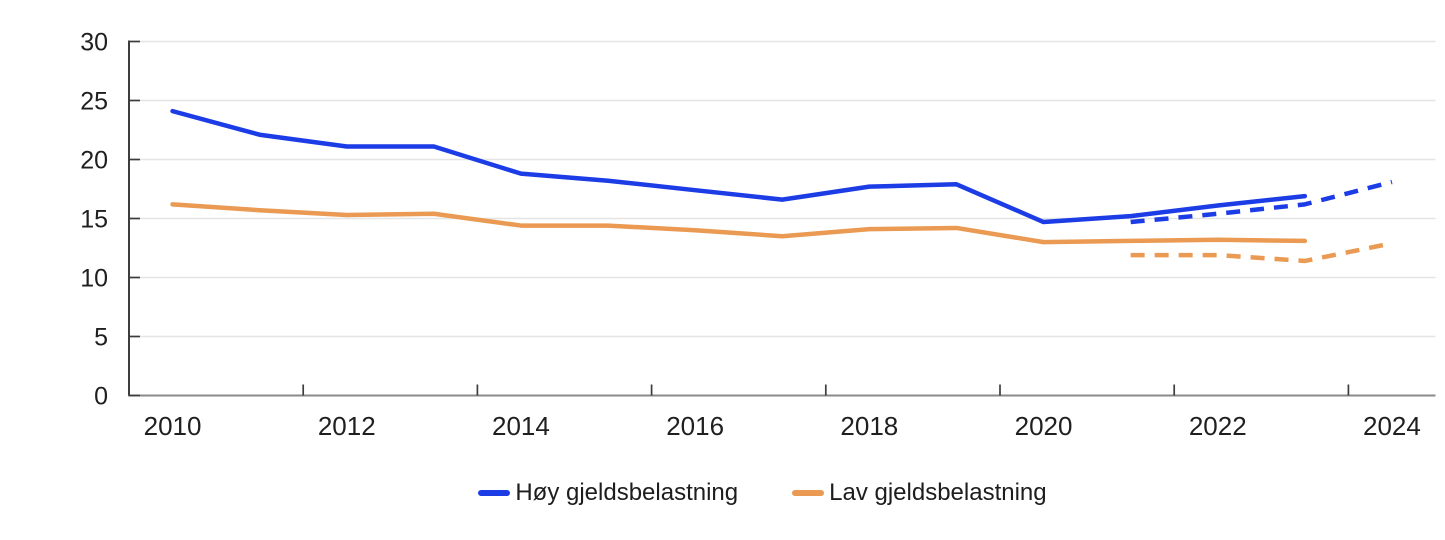  What do you see at coordinates (1261, 202) in the screenshot?
I see `series-hoy-gjeldsbelastning-dashed` at bounding box center [1261, 202].